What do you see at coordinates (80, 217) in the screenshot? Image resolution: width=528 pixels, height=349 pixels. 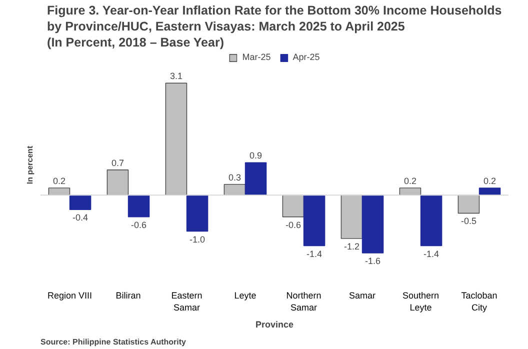 I see `data-label: -0.4` at bounding box center [80, 217].